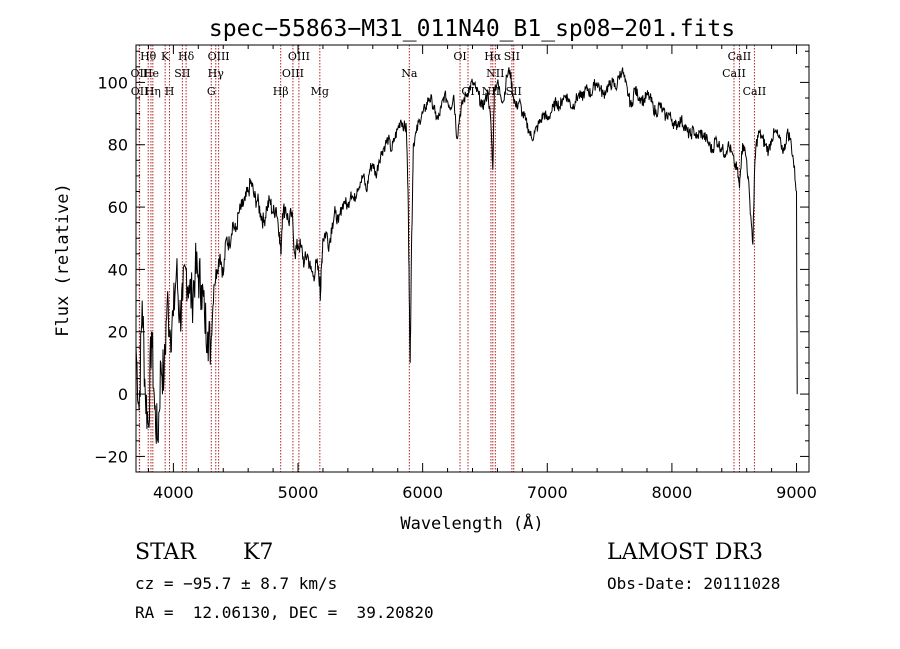  Describe the element at coordinates (118, 269) in the screenshot. I see `y-tick-label-3: 40` at that location.